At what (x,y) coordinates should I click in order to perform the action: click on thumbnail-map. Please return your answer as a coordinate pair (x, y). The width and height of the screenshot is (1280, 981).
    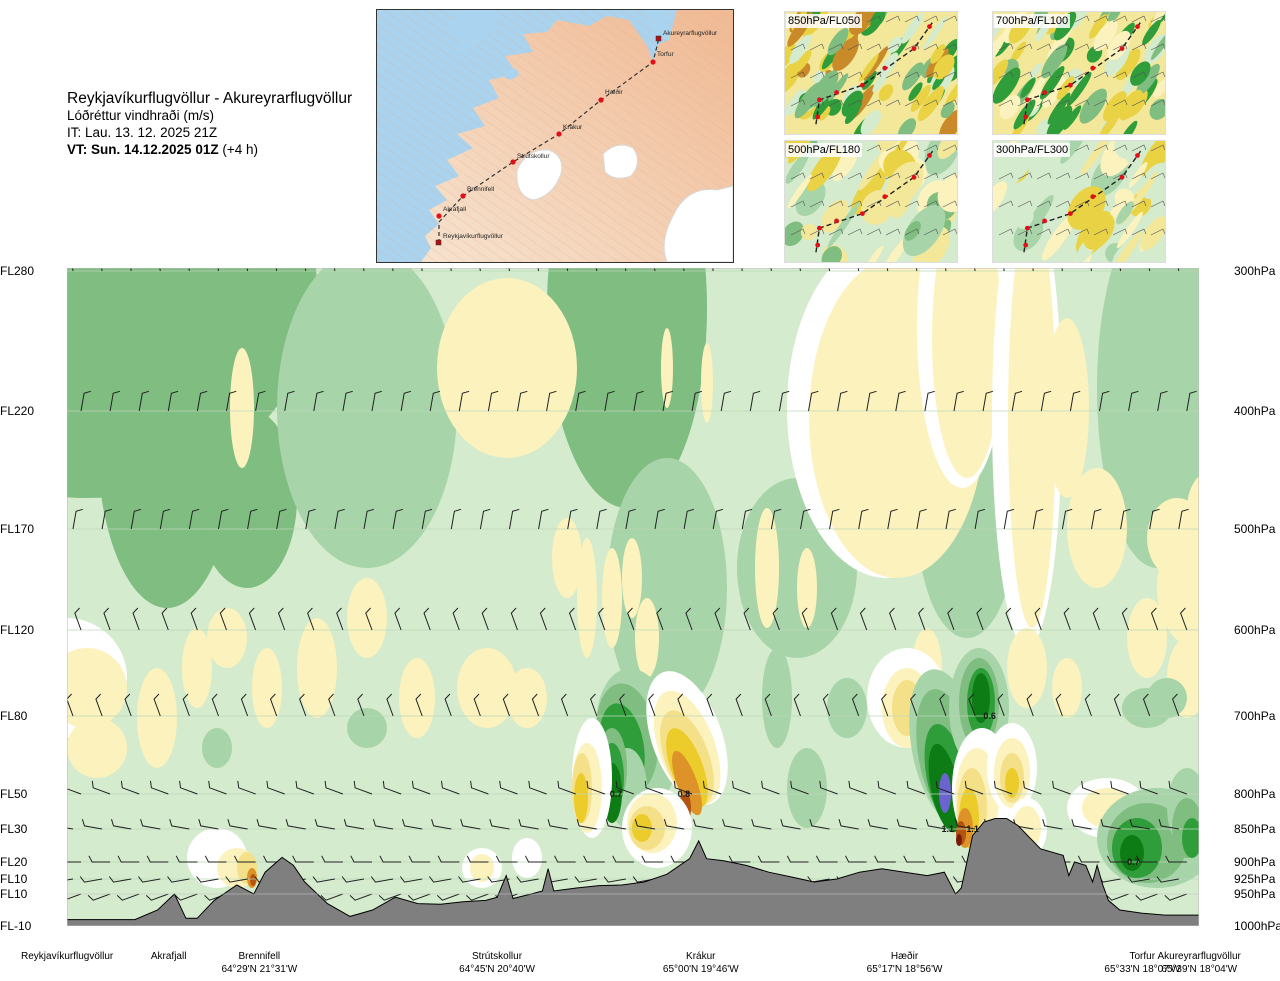
    Looking at the image, I should click on (871, 201).